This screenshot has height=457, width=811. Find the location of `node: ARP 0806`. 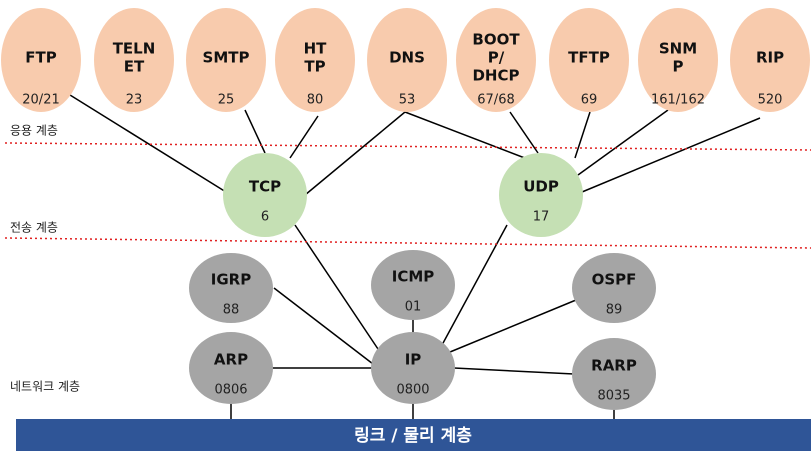

node: ARP 0806 is located at coordinates (231, 368).